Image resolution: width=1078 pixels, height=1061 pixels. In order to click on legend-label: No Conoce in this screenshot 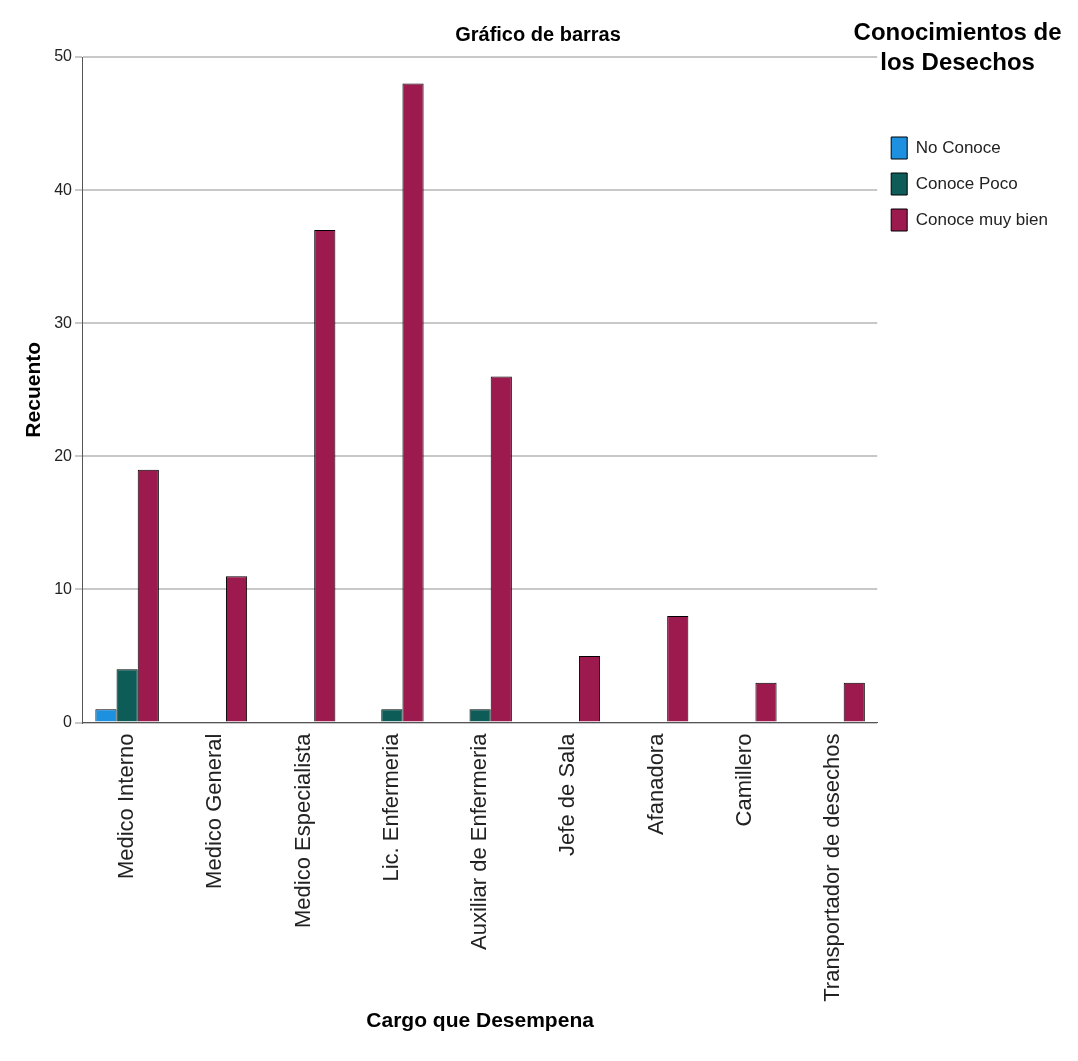, I will do `click(958, 147)`.